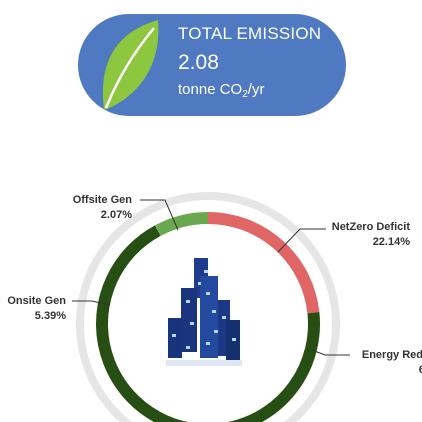  Describe the element at coordinates (370, 227) in the screenshot. I see `netzero-deficit-name: NetZero Deficit` at that location.